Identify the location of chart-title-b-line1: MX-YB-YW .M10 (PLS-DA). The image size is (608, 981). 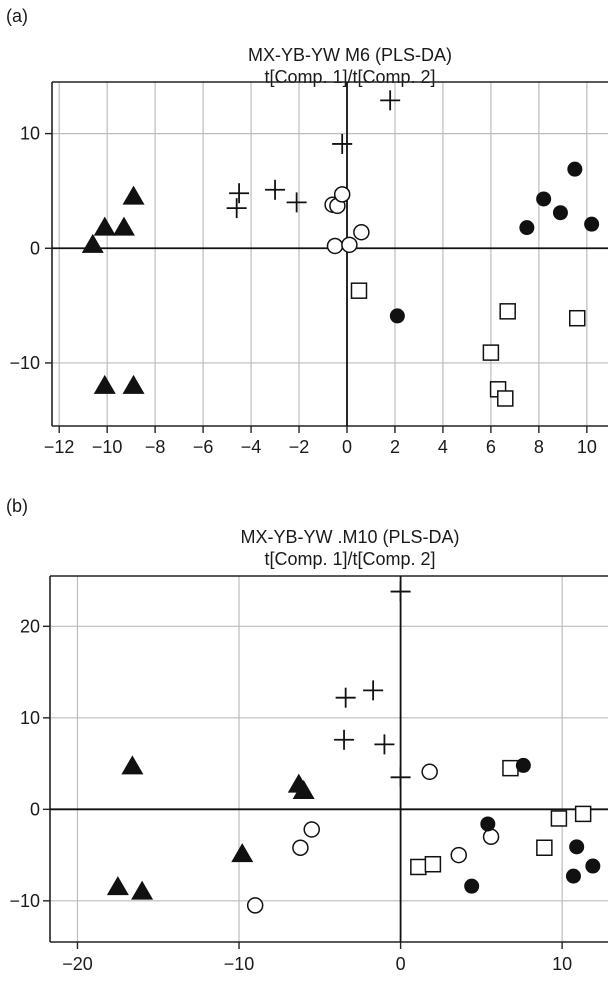
(350, 537).